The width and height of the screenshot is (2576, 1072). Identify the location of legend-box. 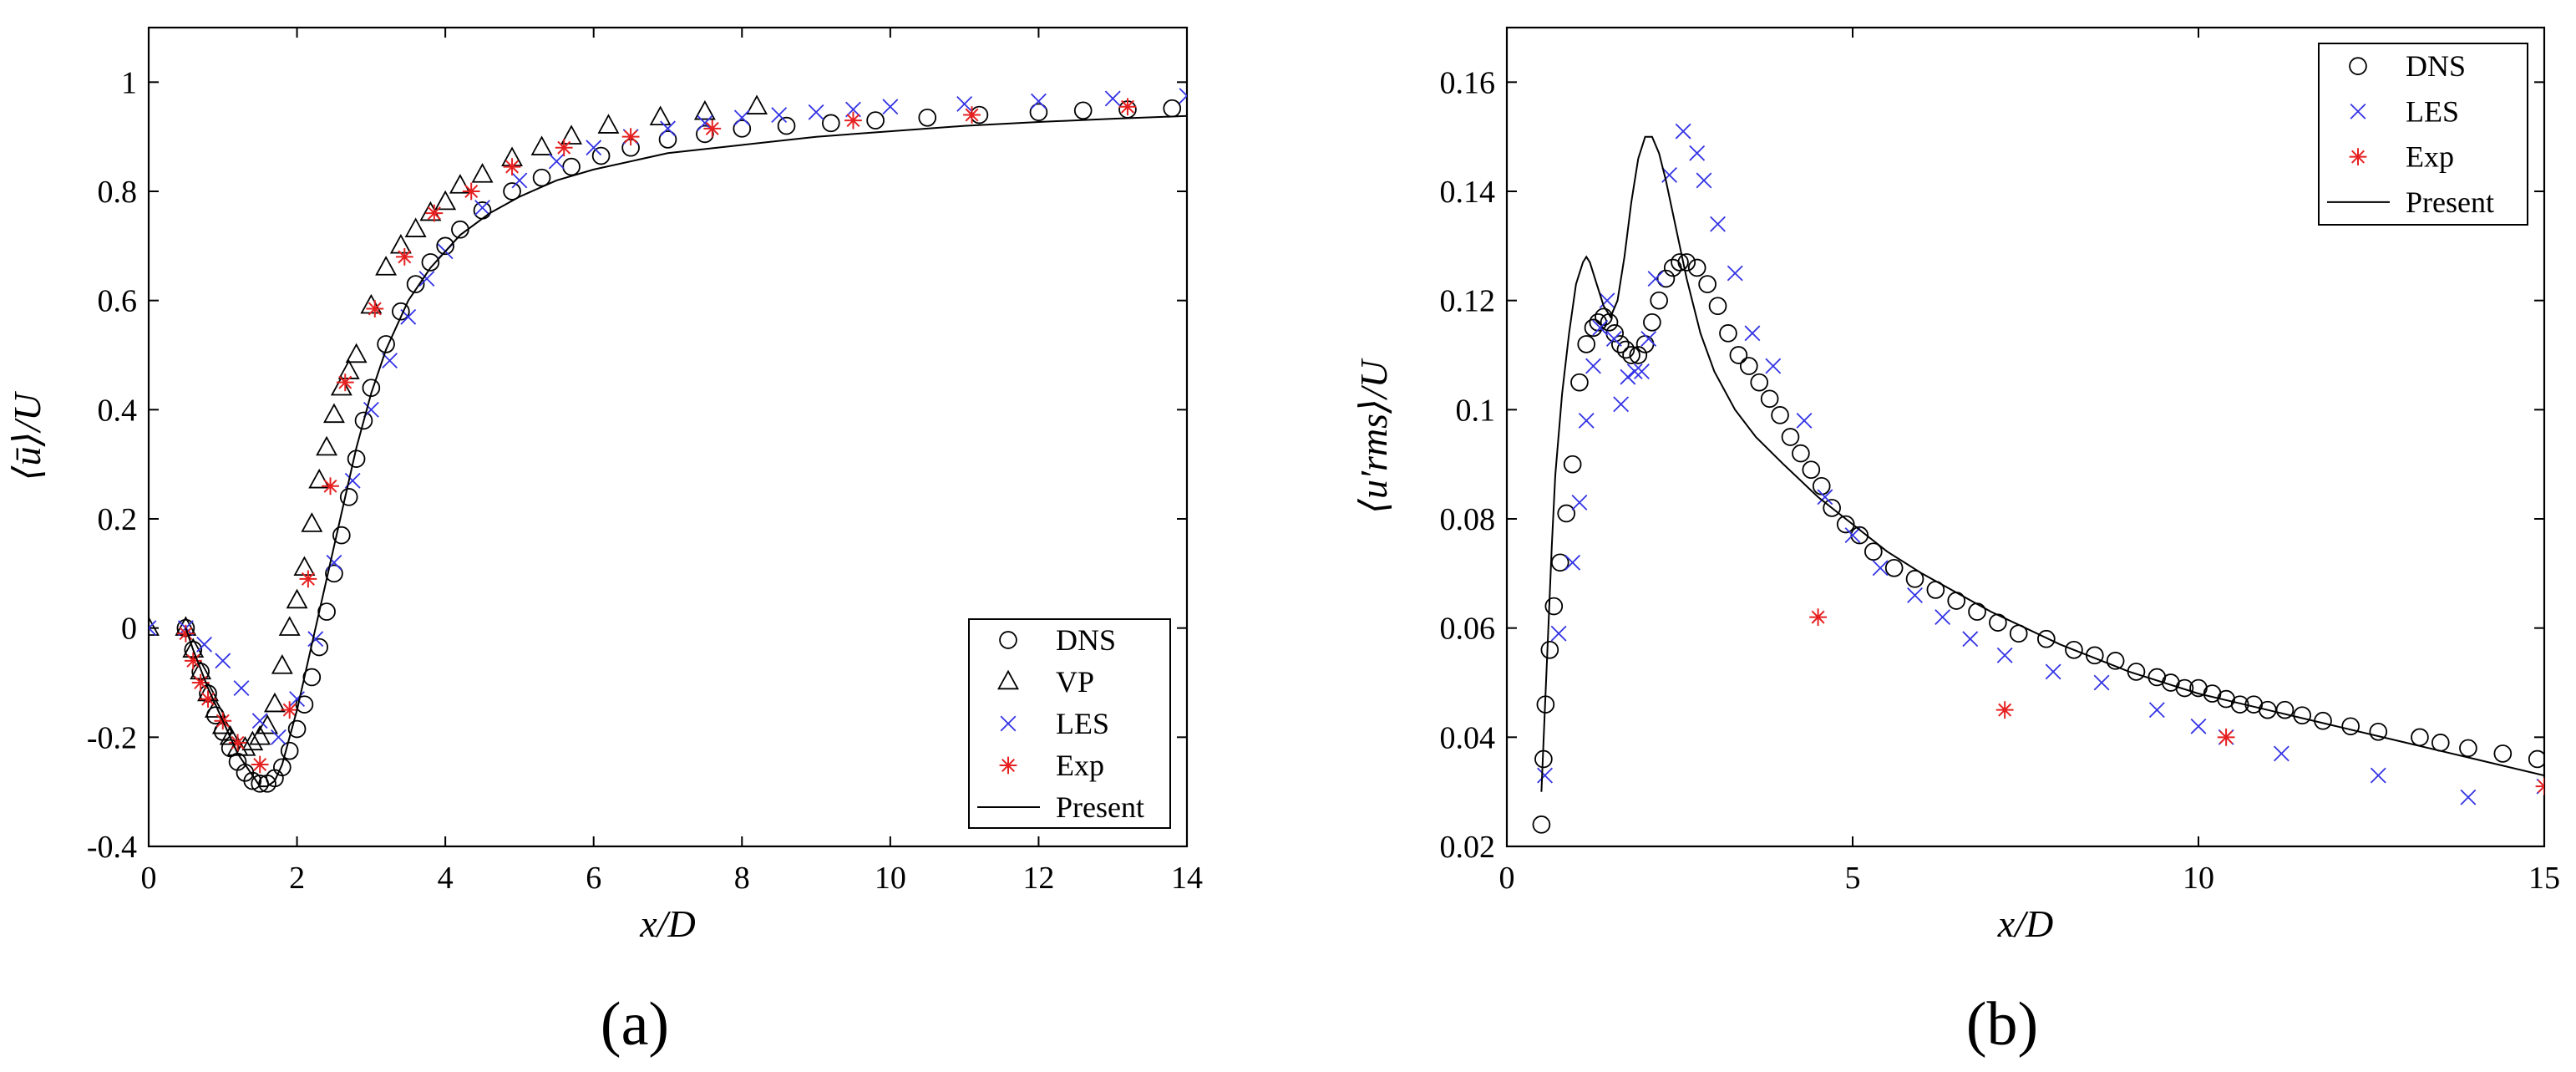
(1069, 723).